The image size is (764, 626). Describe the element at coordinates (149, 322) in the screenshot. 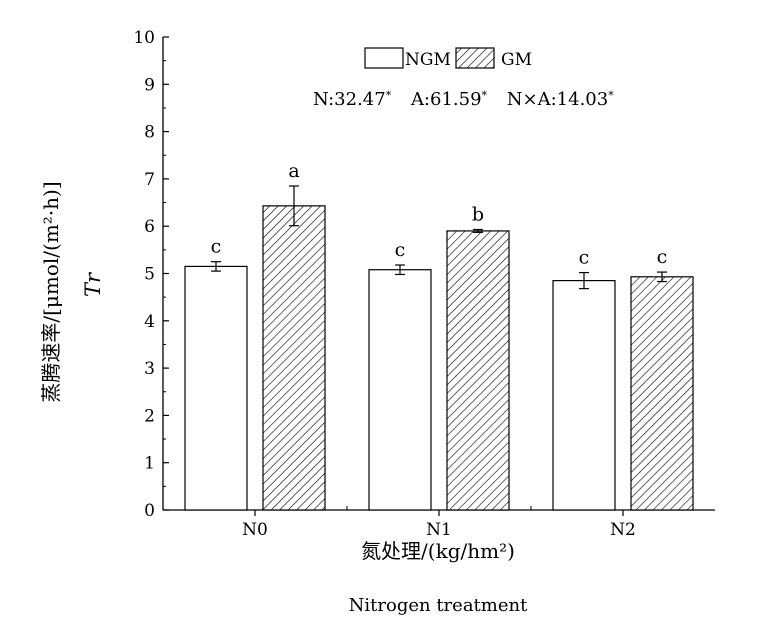

I see `y-tick-label: 4` at that location.